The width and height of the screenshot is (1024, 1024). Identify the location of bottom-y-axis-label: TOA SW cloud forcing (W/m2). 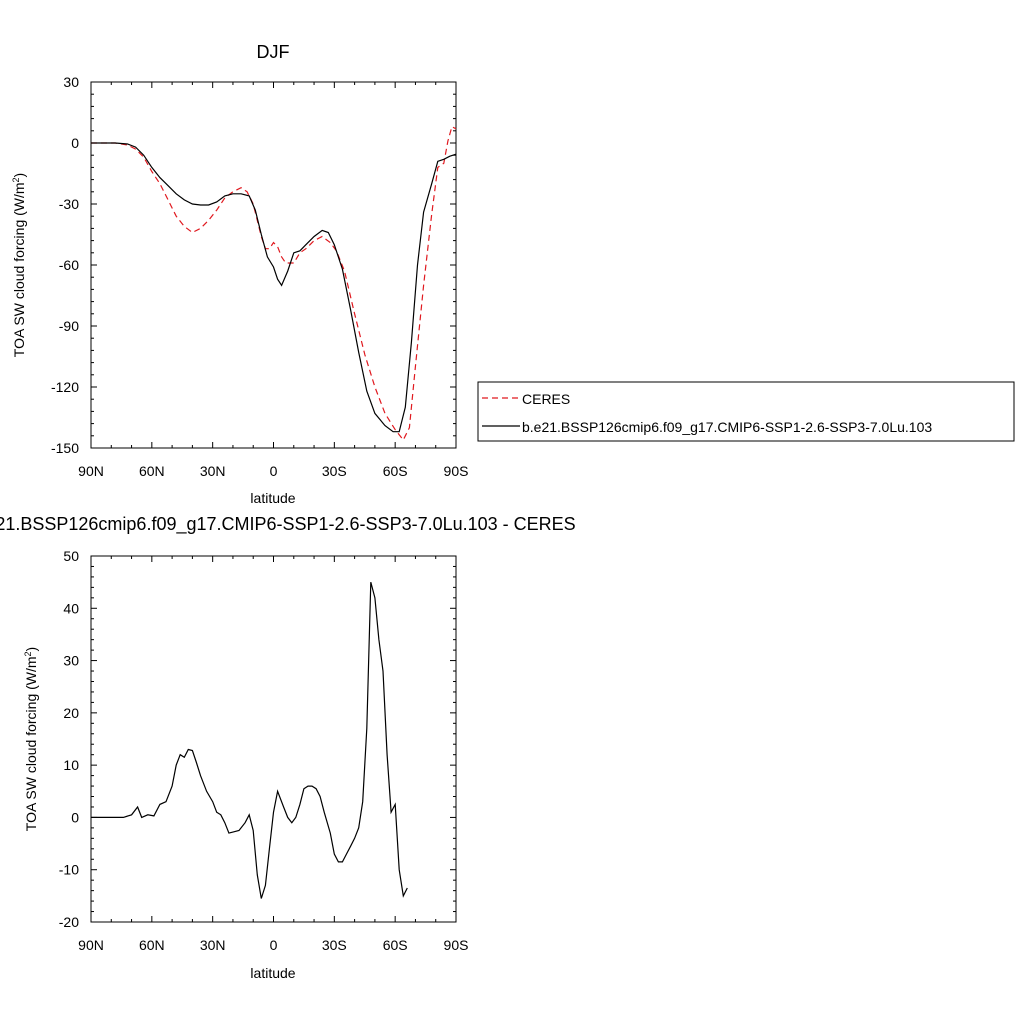
(31, 739).